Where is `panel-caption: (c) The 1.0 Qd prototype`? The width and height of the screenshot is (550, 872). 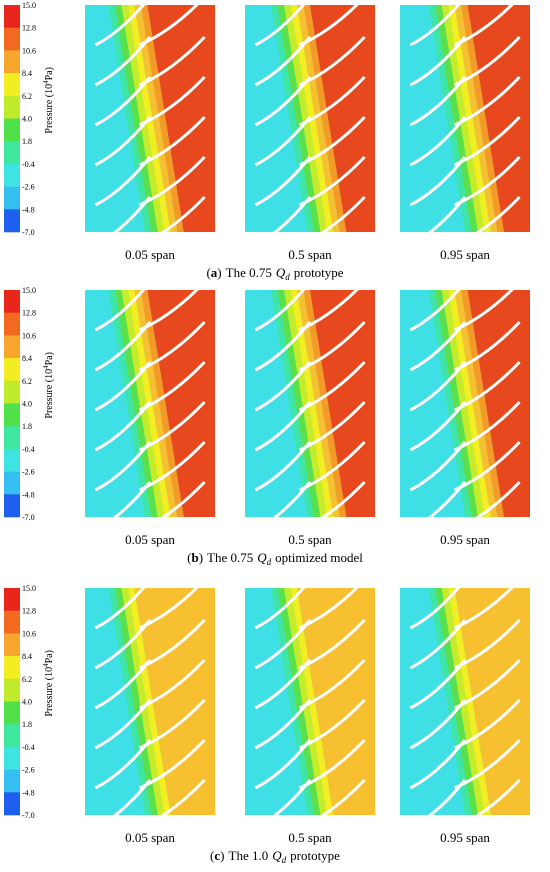
panel-caption: (c) The 1.0 Qd prototype is located at coordinates (275, 856).